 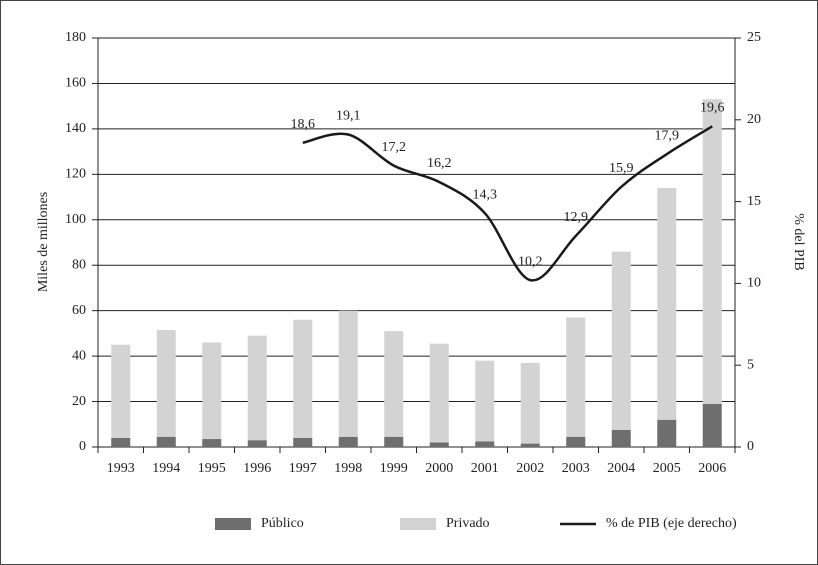 I want to click on y2-tick-label: 0, so click(x=750, y=446).